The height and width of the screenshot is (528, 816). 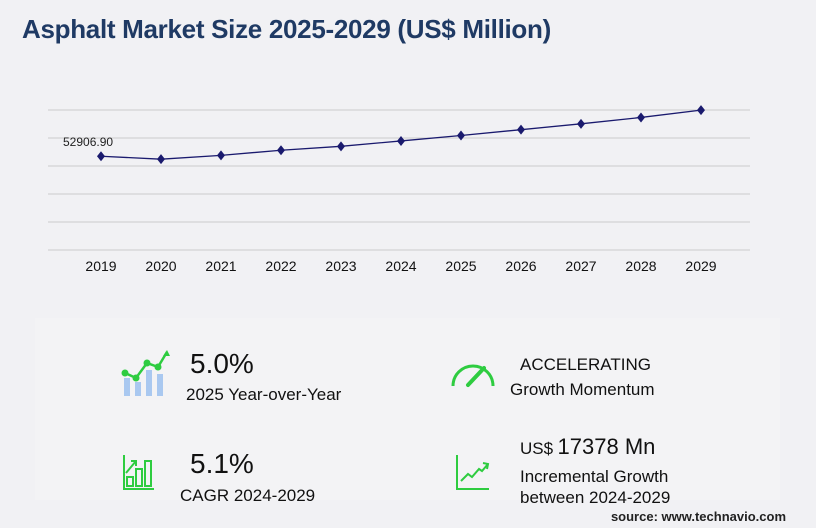 What do you see at coordinates (160, 266) in the screenshot?
I see `x-tick-label: 2020` at bounding box center [160, 266].